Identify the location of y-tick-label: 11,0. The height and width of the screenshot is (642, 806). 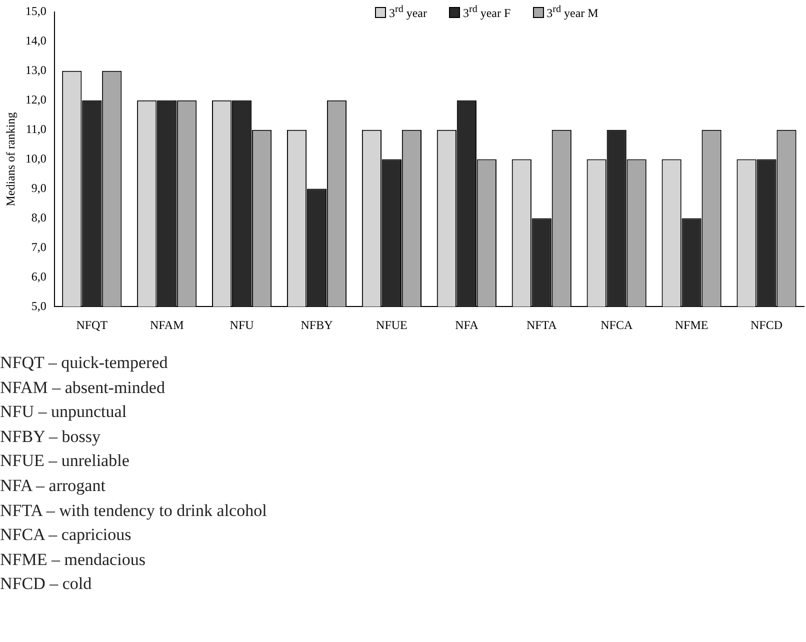
(36, 129).